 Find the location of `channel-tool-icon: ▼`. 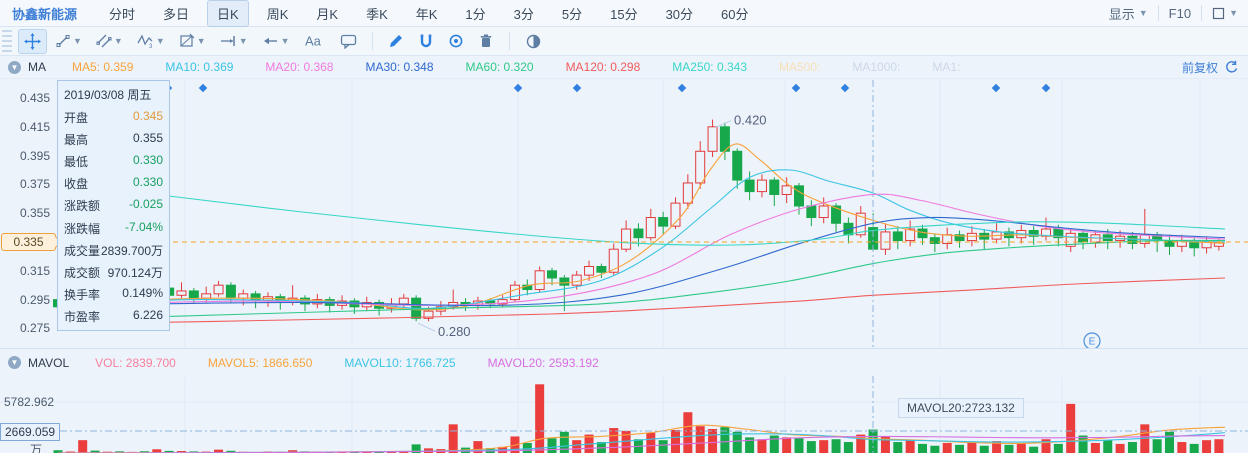

channel-tool-icon: ▼ is located at coordinates (109, 41).